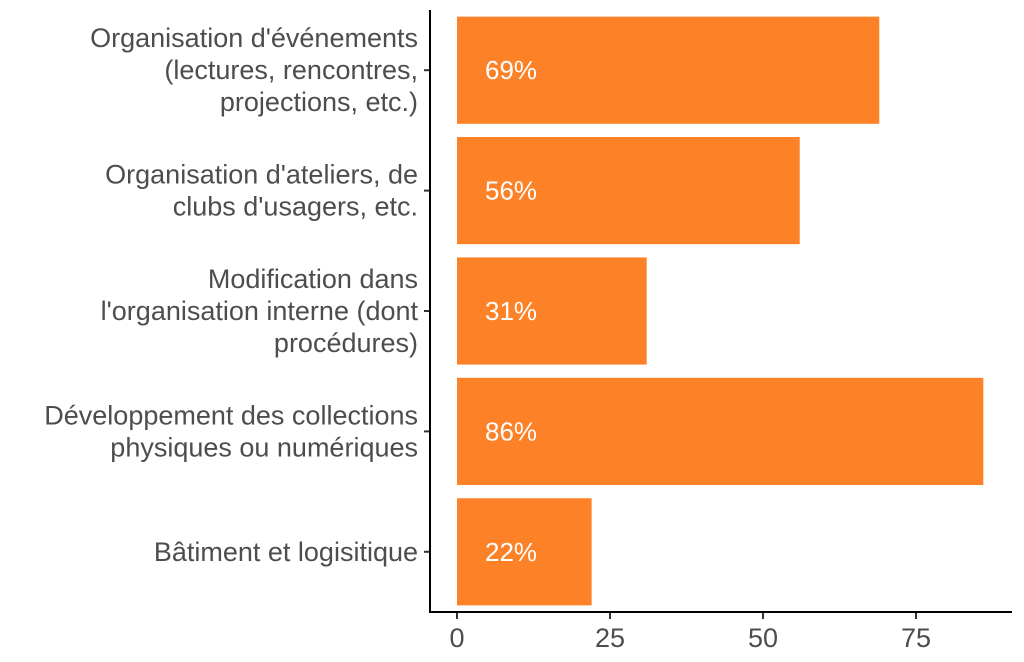 The image size is (1024, 662). I want to click on category-label-4: Bâtiment et logisitique, so click(286, 552).